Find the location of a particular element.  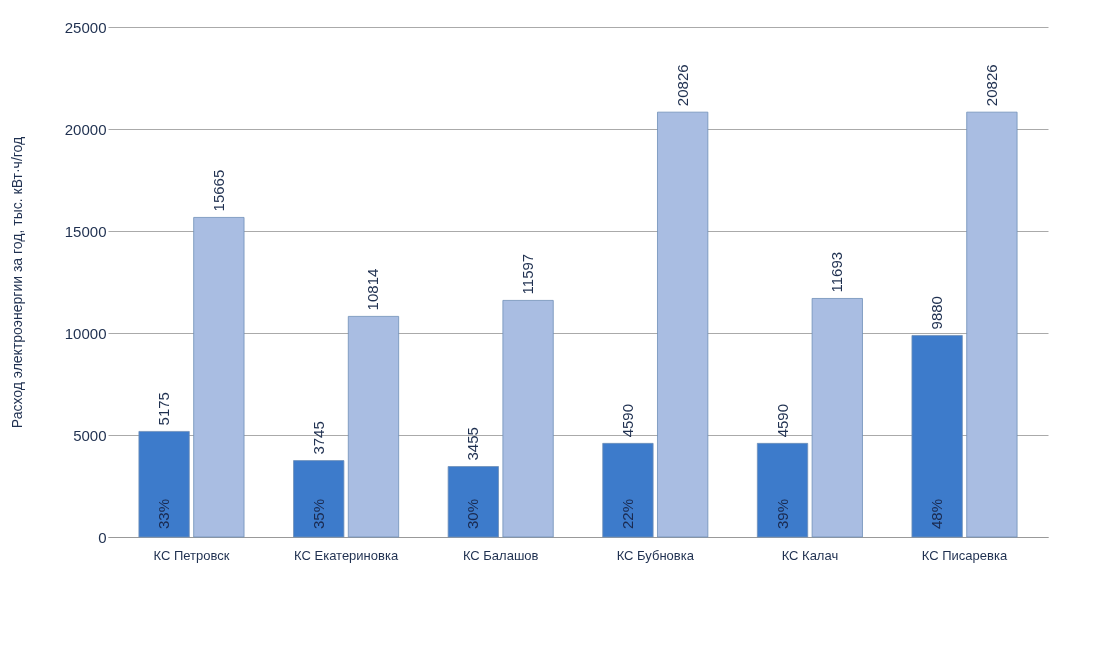

data-label: 3455 is located at coordinates (473, 444).